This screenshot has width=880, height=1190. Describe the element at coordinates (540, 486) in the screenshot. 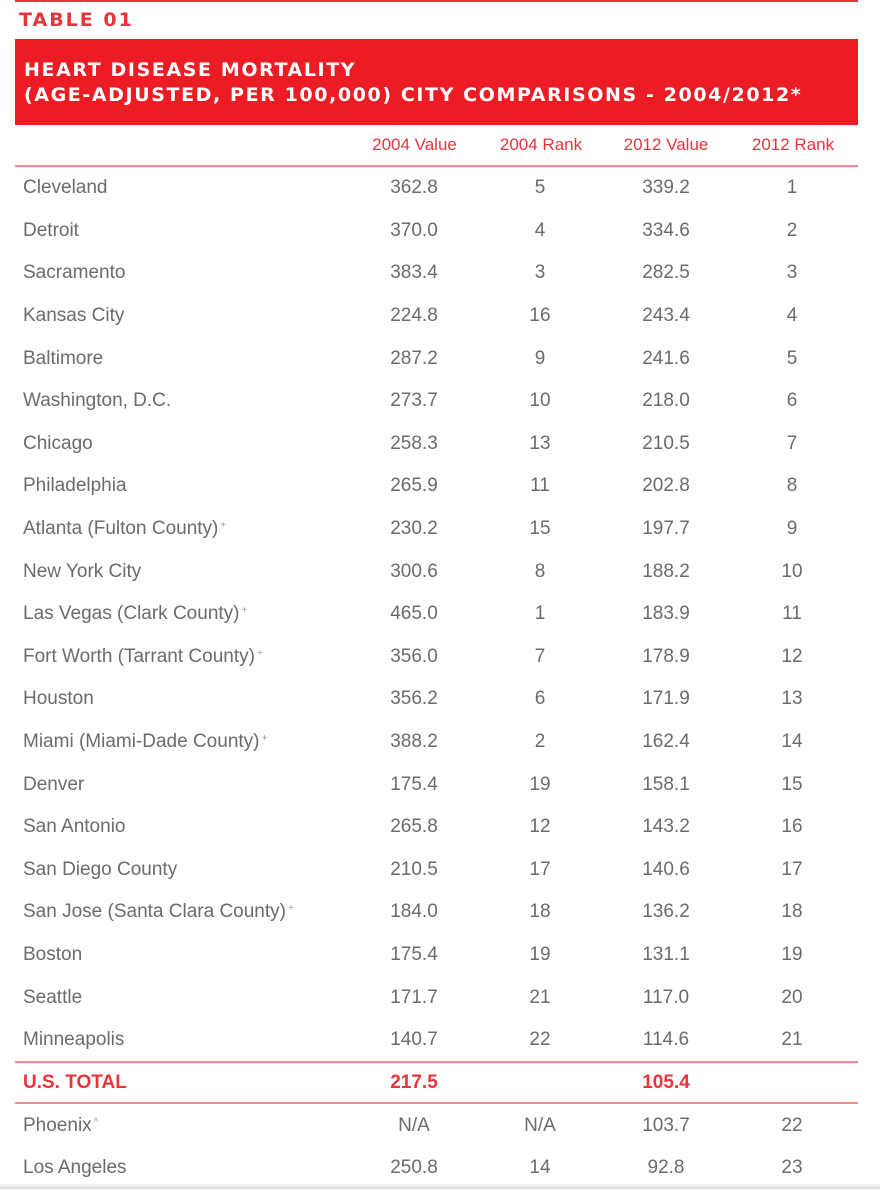

I see `rank-2004: 11` at that location.